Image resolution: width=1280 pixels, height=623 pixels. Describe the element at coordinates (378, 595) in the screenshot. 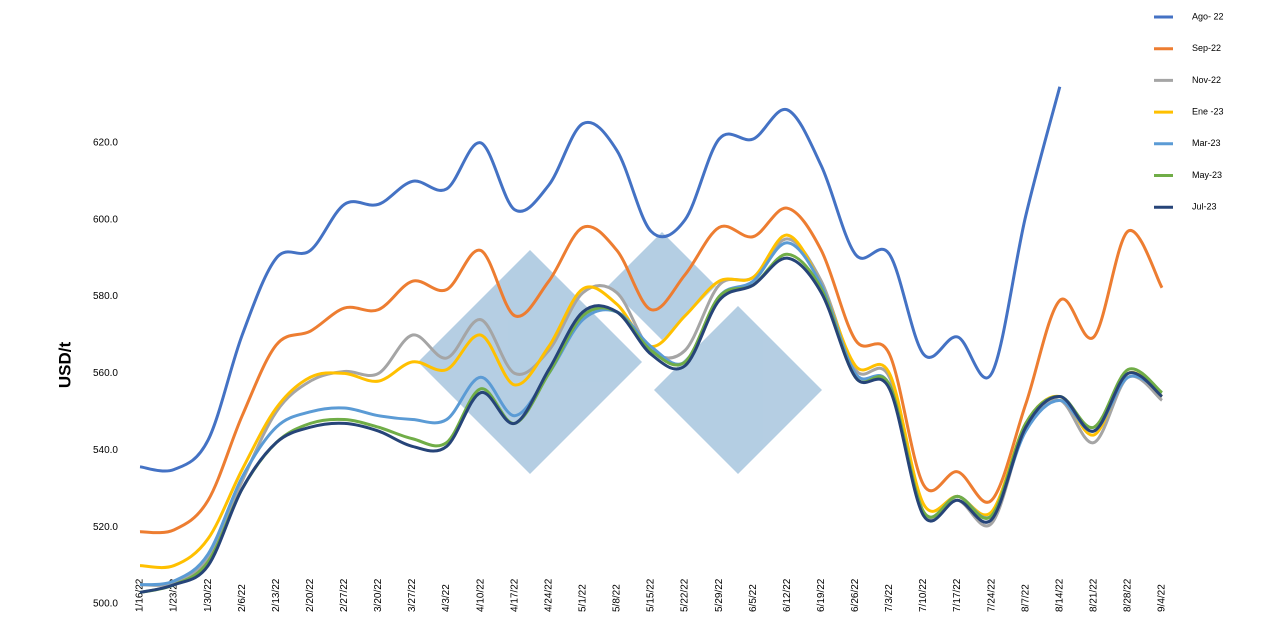

I see `x-tick-label: 3/20/22` at that location.